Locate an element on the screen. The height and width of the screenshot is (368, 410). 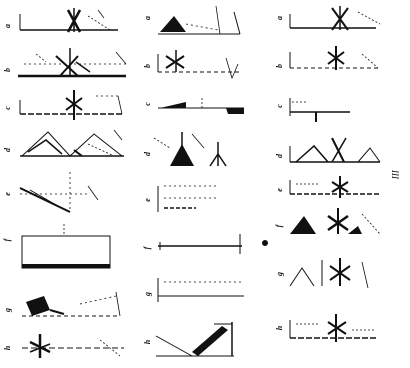
diagram-left-d is located at coordinates (74, 145).